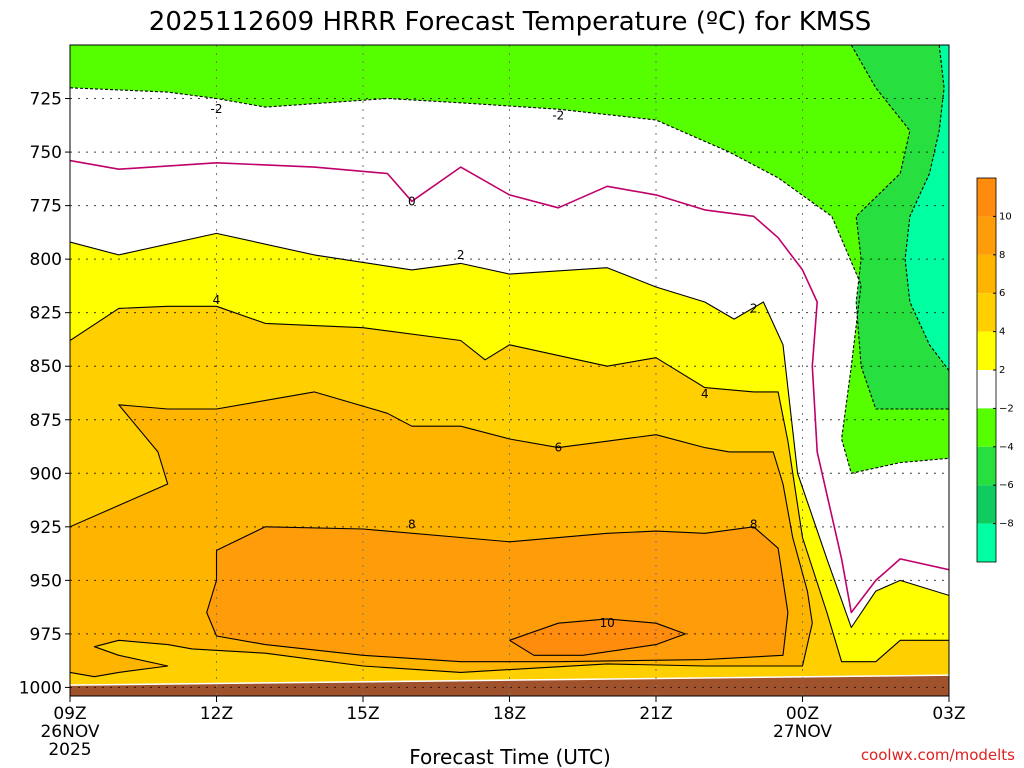  What do you see at coordinates (412, 201) in the screenshot?
I see `isotherm-label-0-0: 0` at bounding box center [412, 201].